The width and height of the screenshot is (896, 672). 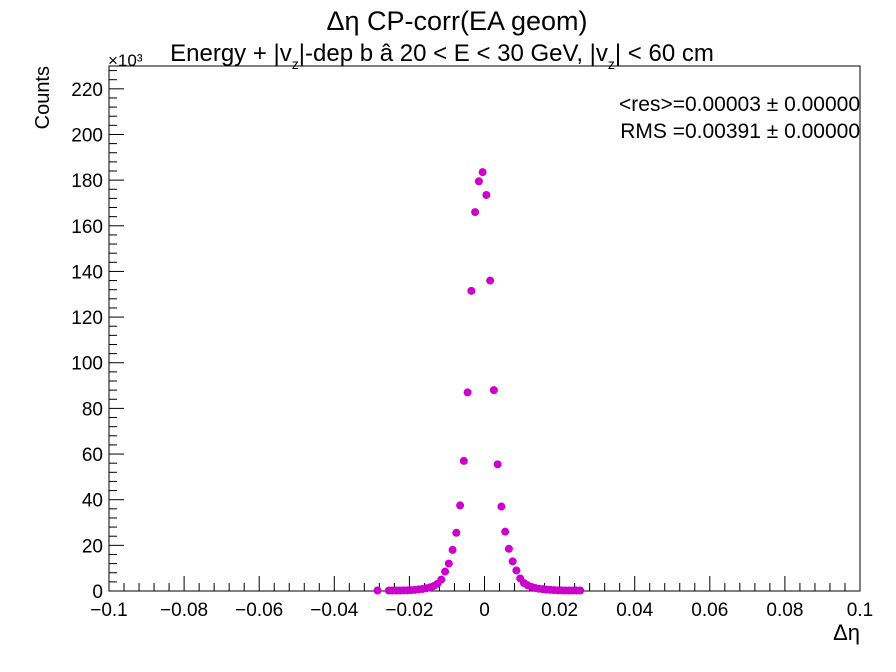 I want to click on subtitle-subscript-2: z, so click(x=611, y=64).